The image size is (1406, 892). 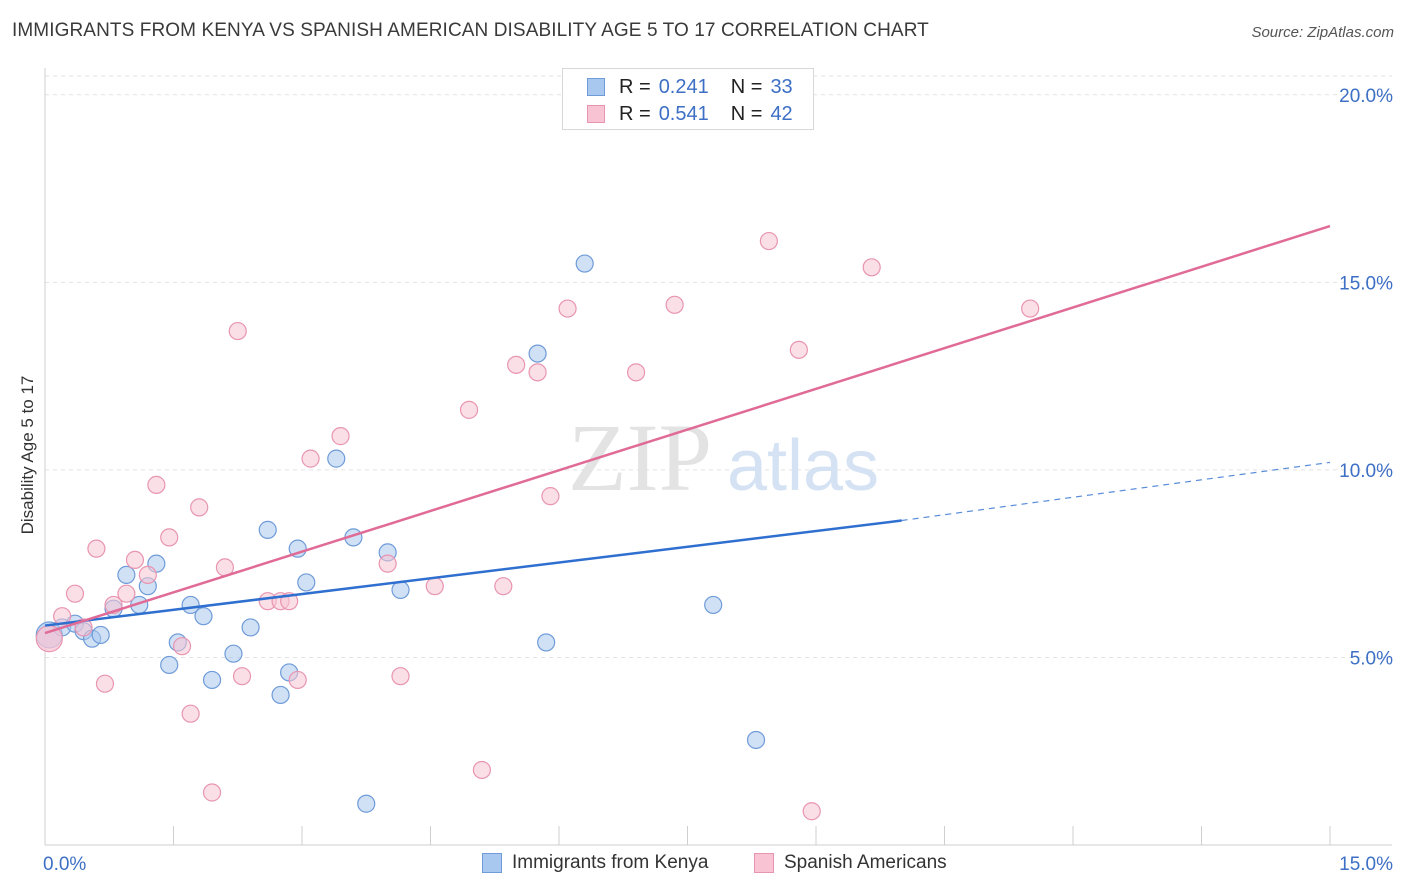 What do you see at coordinates (683, 86) in the screenshot?
I see `r-value: 0.241` at bounding box center [683, 86].